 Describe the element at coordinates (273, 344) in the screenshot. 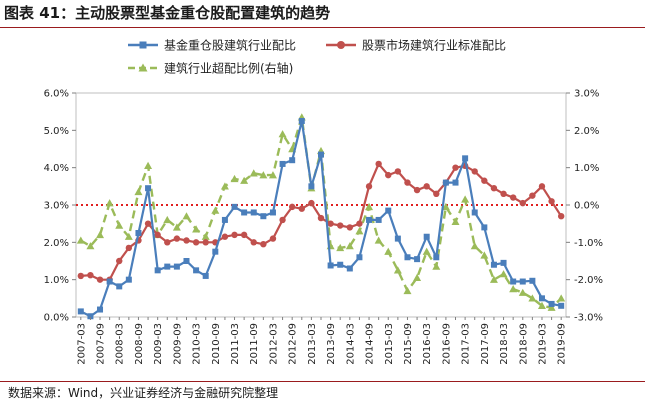

I see `x-tick-label: 2012-03` at that location.